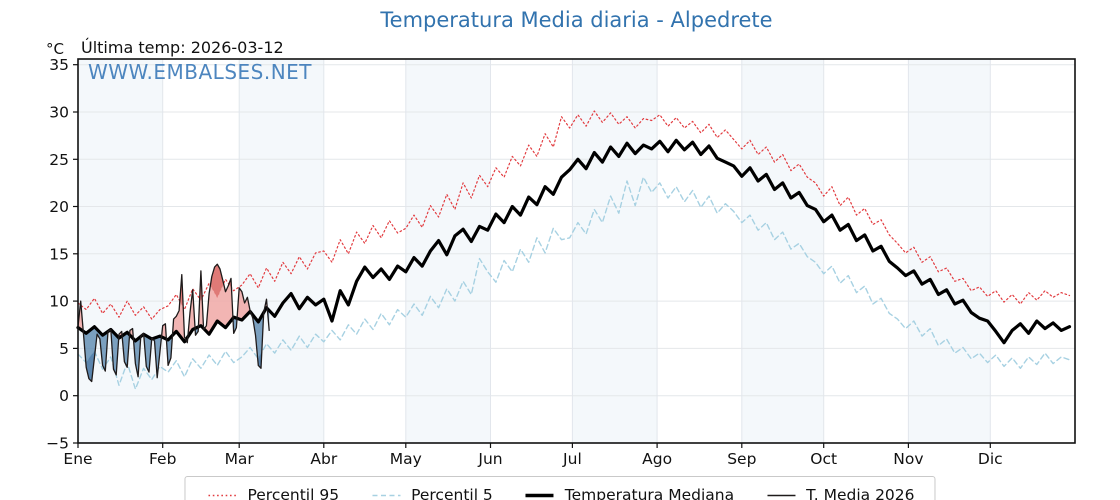 This screenshot has height=500, width=1120. I want to click on x-tick-label: Abr, so click(323, 459).